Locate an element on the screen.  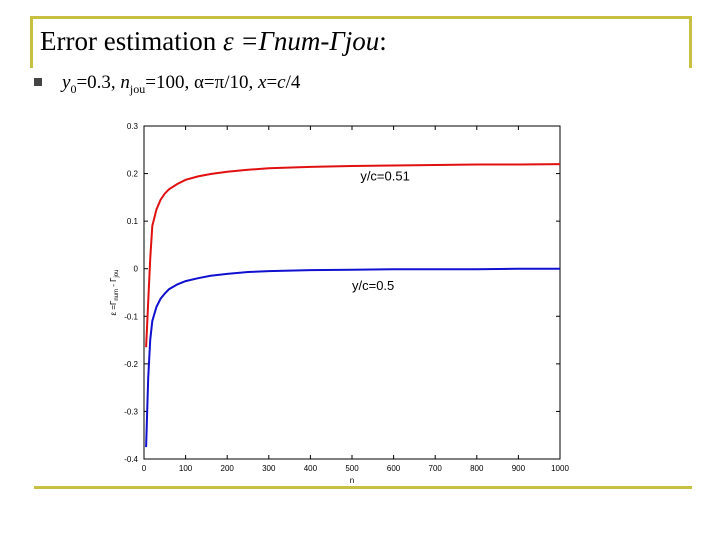
x-tick-label: 700 is located at coordinates (436, 468).